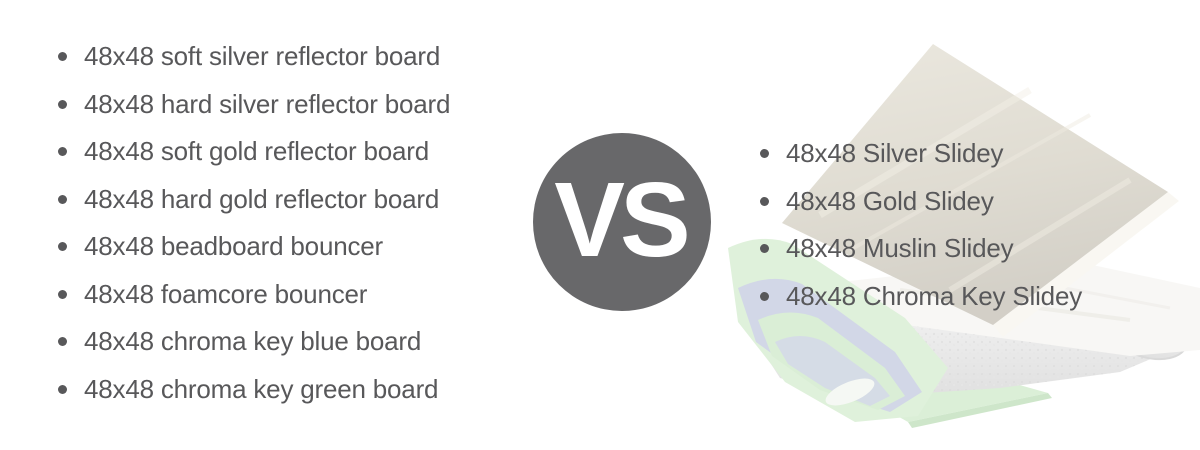 The width and height of the screenshot is (1200, 450). I want to click on list-item: 48x48 chroma key green board, so click(254, 390).